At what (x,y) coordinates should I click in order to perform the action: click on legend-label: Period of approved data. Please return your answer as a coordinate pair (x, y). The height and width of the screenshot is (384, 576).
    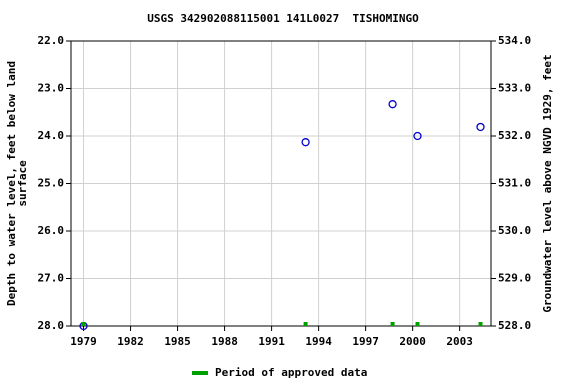
    Looking at the image, I should click on (291, 372).